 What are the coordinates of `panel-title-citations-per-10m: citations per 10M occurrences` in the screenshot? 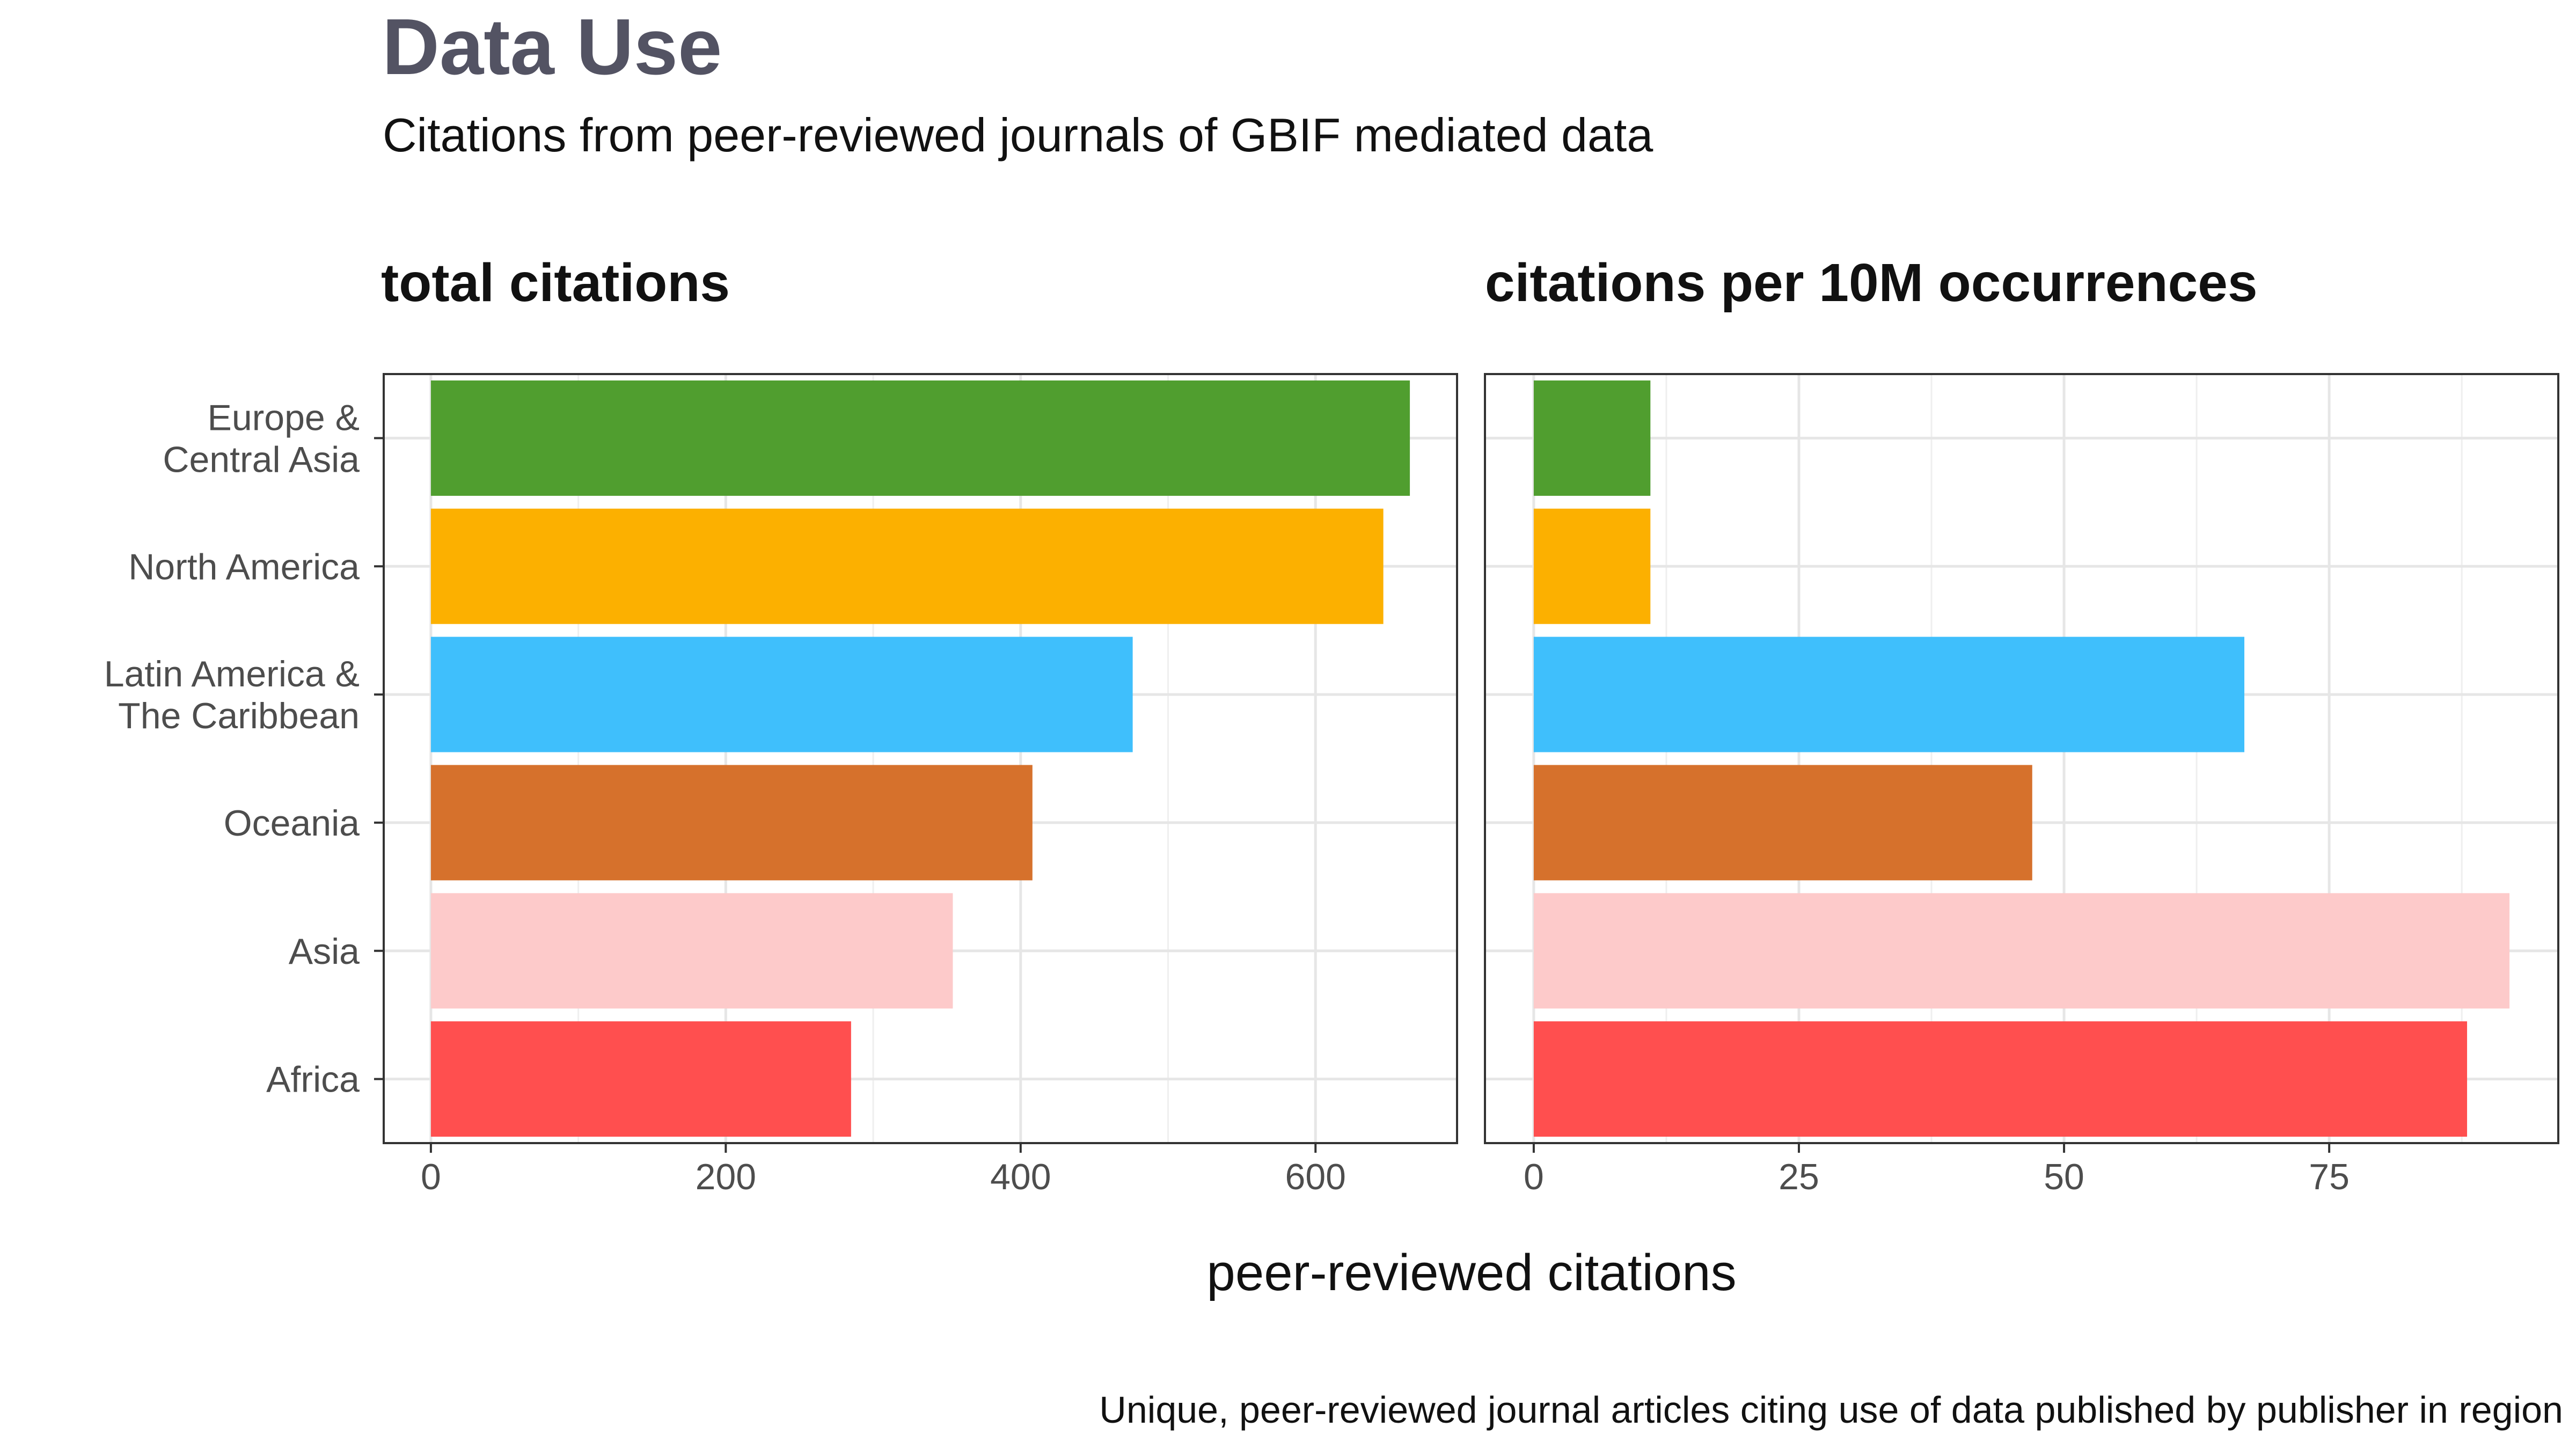 It's located at (1871, 283).